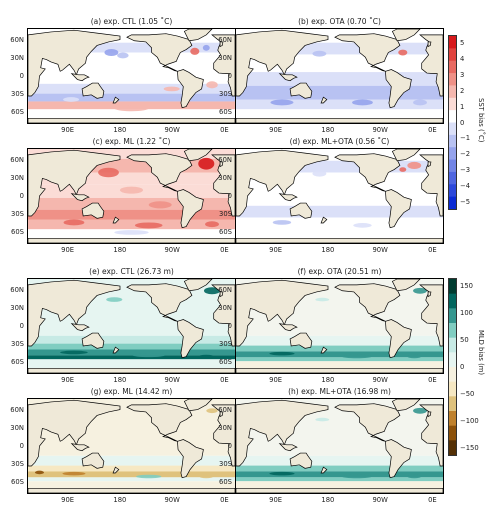 The height and width of the screenshot is (506, 500). I want to click on longitude-label: 90W, so click(380, 500).